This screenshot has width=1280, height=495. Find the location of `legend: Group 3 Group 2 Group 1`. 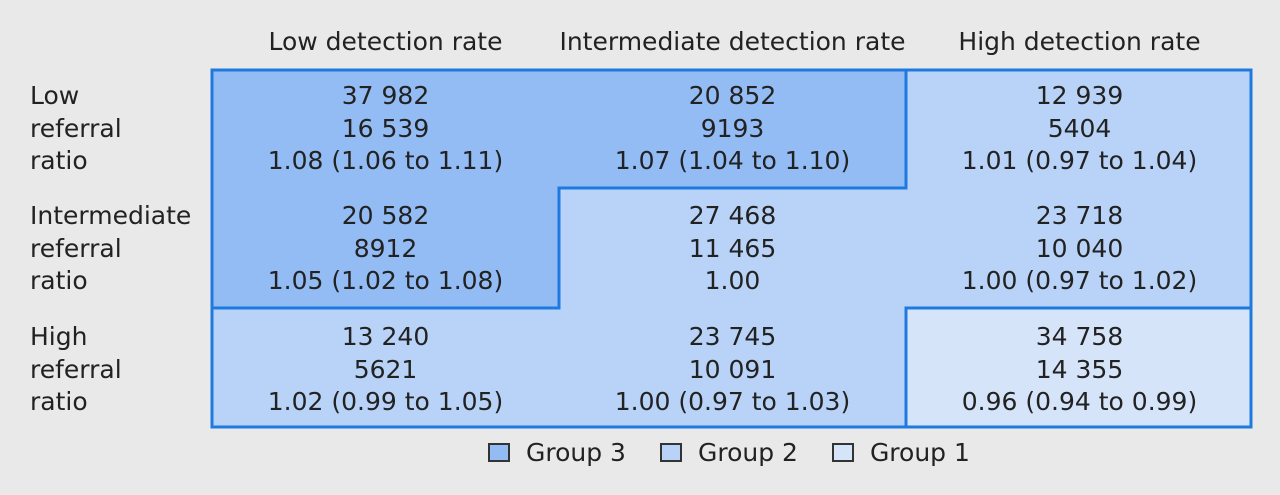

legend: Group 3 Group 2 Group 1 is located at coordinates (729, 452).